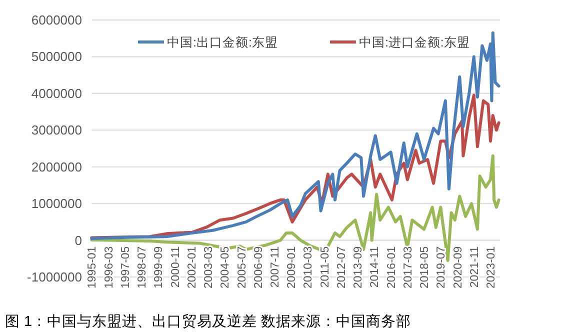 This screenshot has width=571, height=336. What do you see at coordinates (358, 267) in the screenshot?
I see `x-tick-label: 2013-09` at bounding box center [358, 267].